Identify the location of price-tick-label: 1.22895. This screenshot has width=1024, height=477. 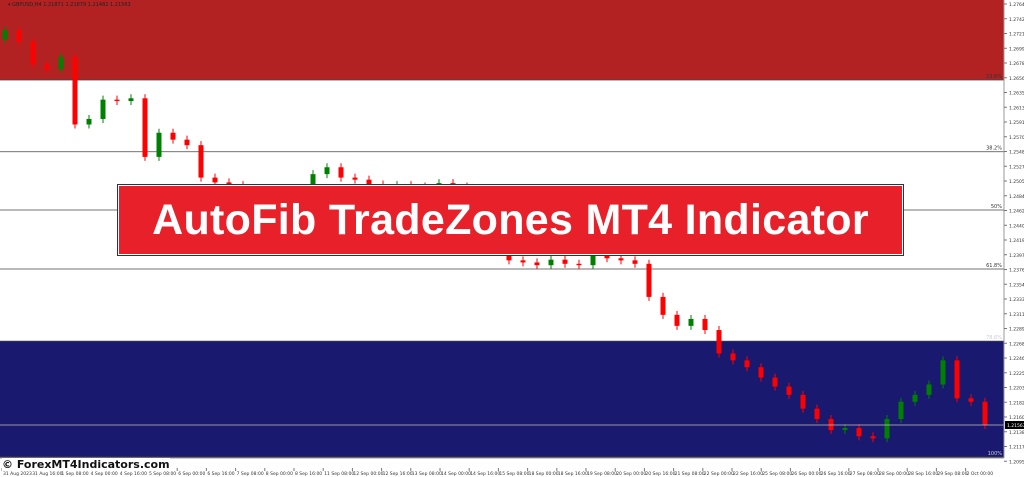
(1016, 330).